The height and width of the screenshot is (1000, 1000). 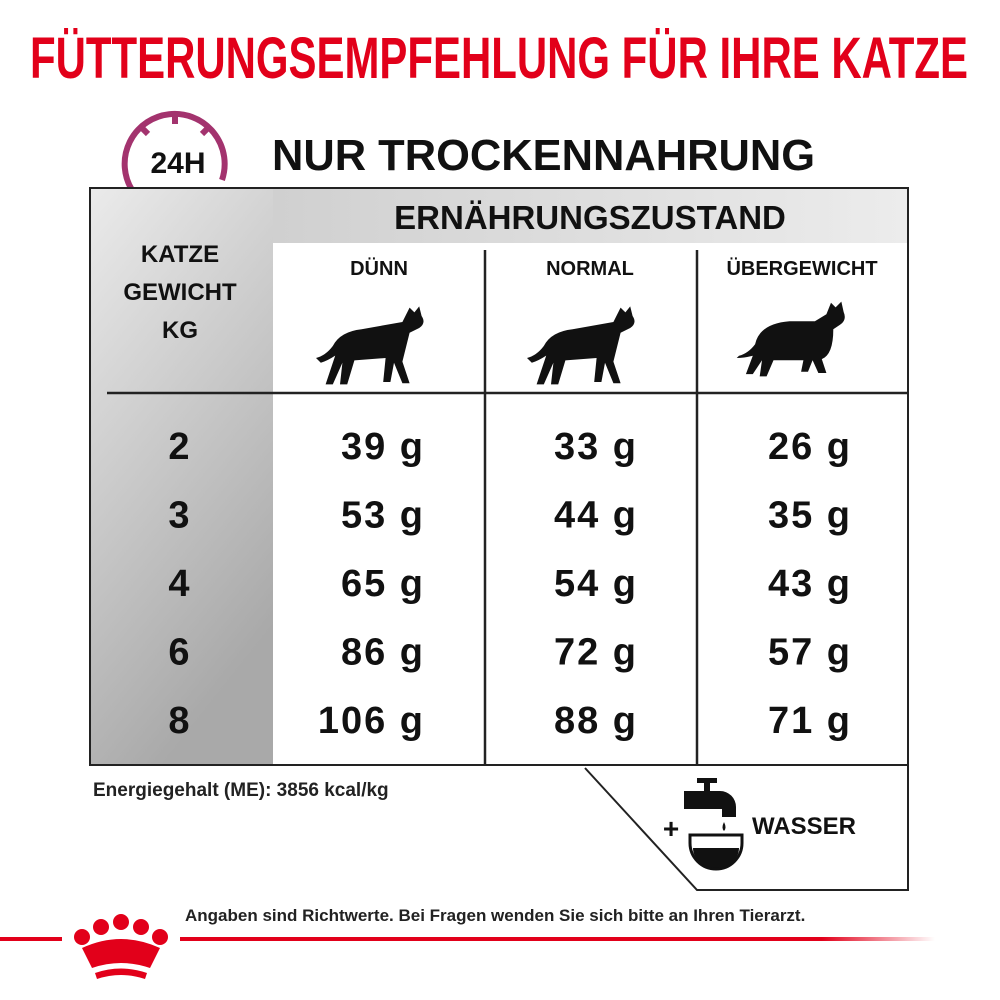 I want to click on amount: 43 g, so click(x=810, y=584).